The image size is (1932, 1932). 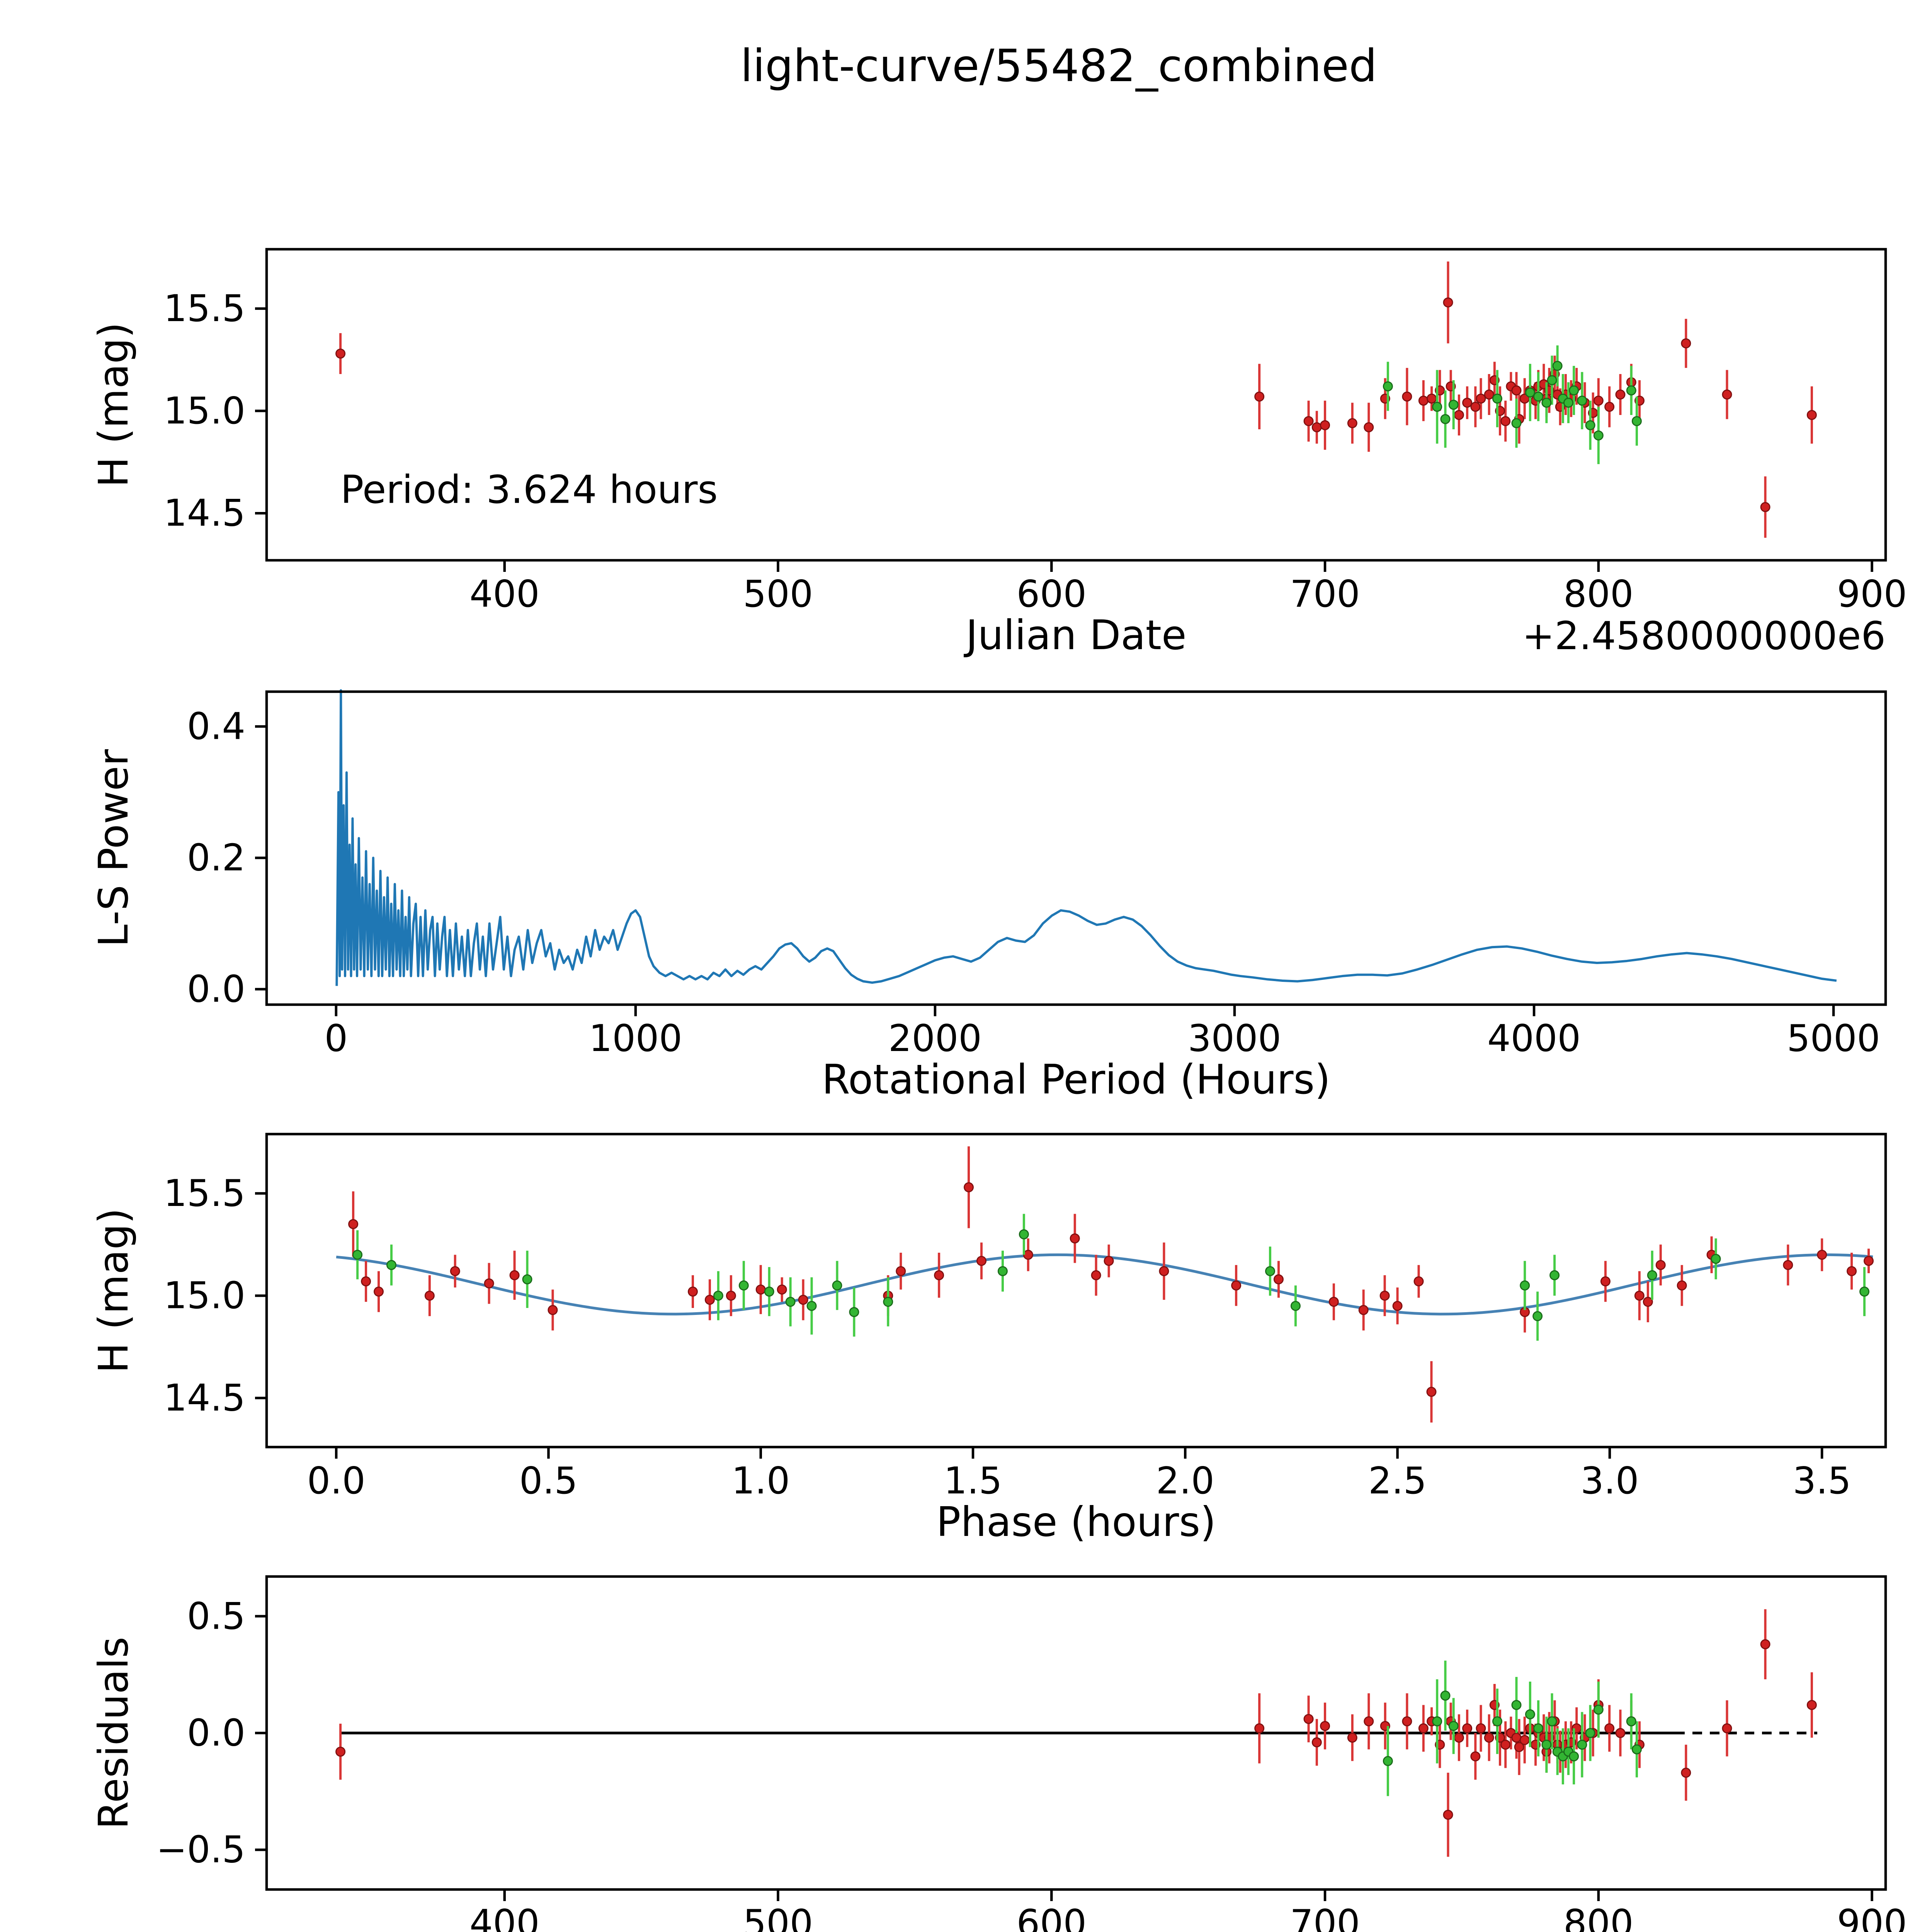 I want to click on x-axis-label: Phase (hours), so click(x=1076, y=1522).